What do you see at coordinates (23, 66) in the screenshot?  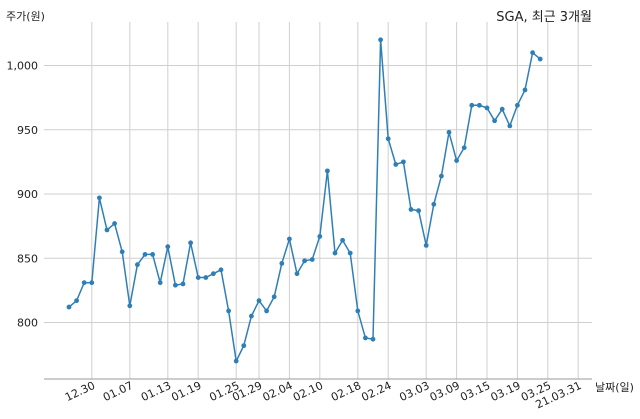 I see `y-tick-label: 1,000` at bounding box center [23, 66].